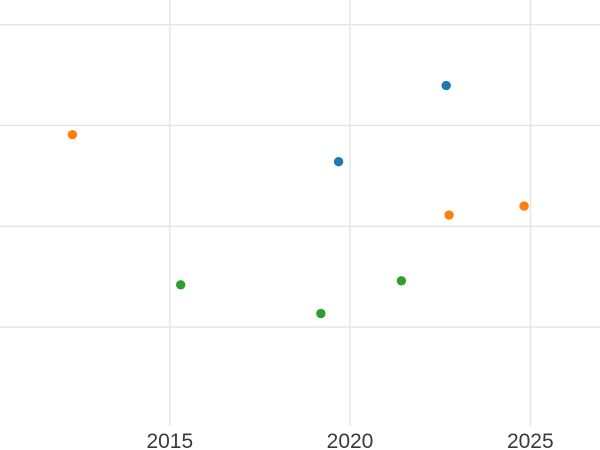  What do you see at coordinates (169, 440) in the screenshot?
I see `svg-text: 2015` at bounding box center [169, 440].